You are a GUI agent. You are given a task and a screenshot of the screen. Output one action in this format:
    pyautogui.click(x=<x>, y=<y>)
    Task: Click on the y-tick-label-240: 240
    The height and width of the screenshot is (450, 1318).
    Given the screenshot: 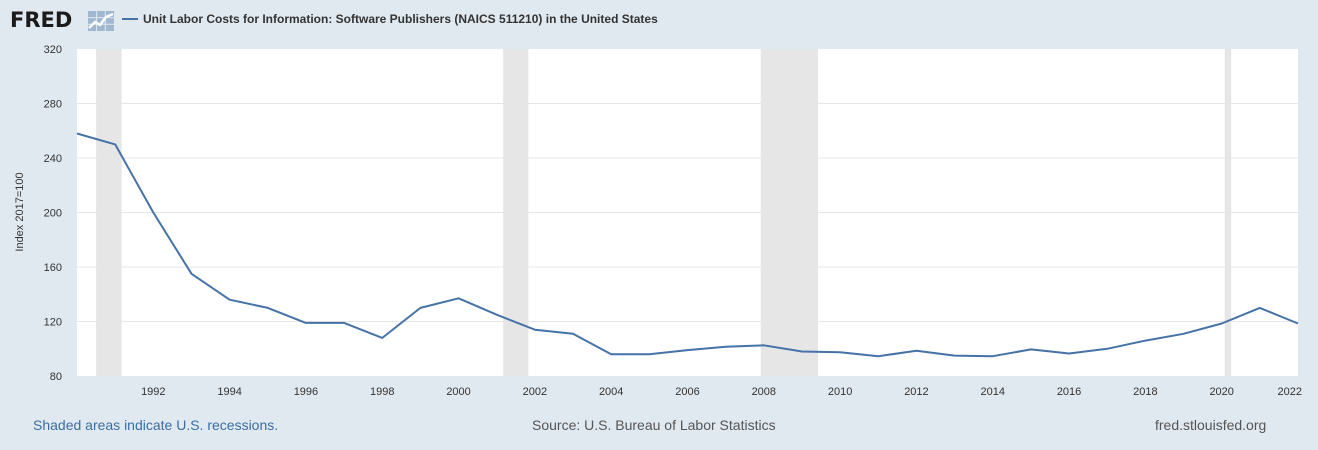 What is the action you would take?
    pyautogui.click(x=53, y=159)
    